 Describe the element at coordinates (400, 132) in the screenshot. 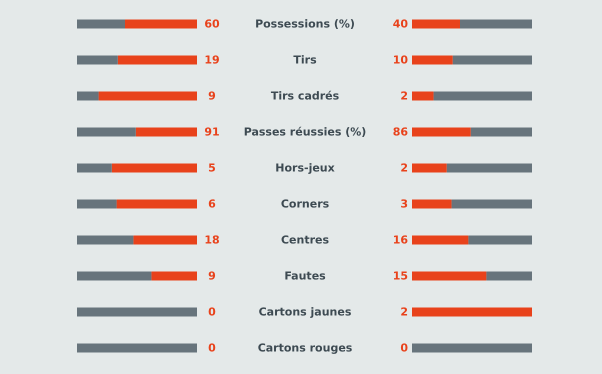

I see `text: 86` at that location.